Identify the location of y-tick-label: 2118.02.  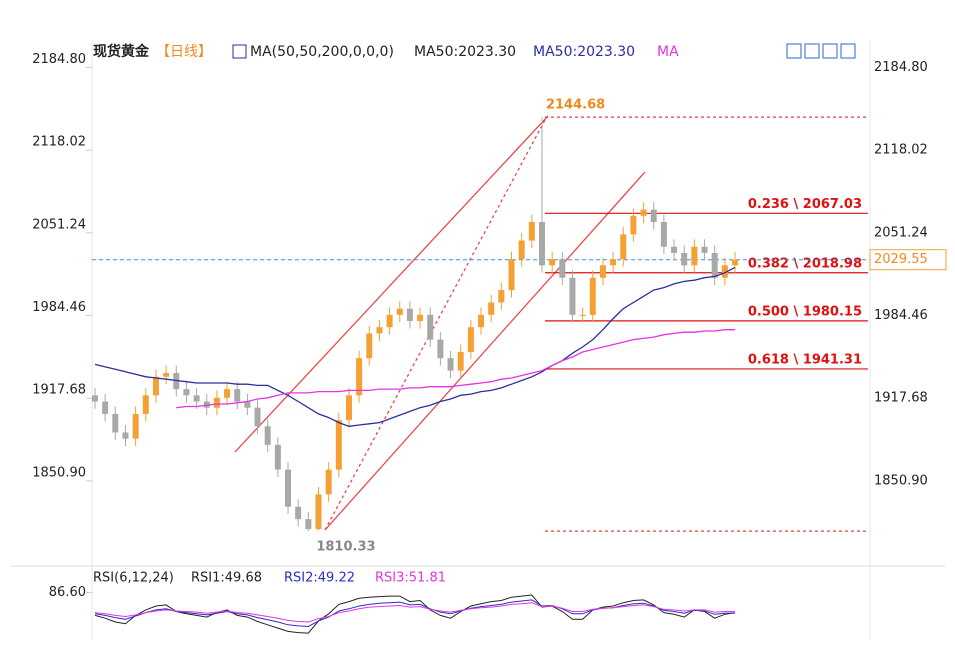
(59, 142).